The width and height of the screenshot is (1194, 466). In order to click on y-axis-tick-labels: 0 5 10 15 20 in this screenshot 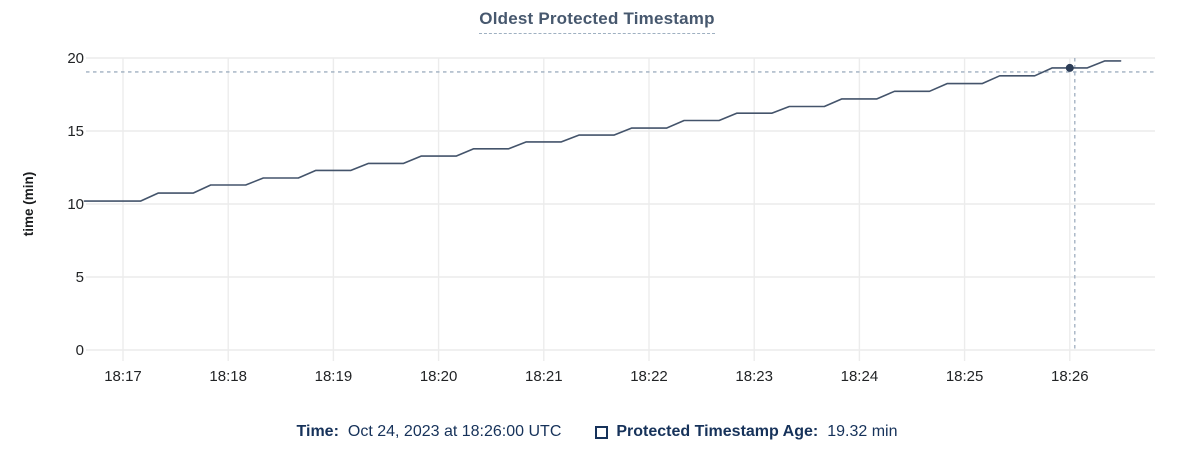, I will do `click(75, 204)`.